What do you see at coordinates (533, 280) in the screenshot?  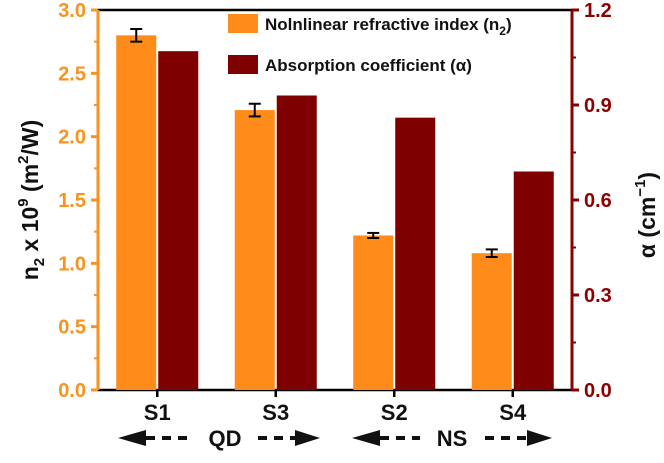 I see `bar-alpha-s4` at bounding box center [533, 280].